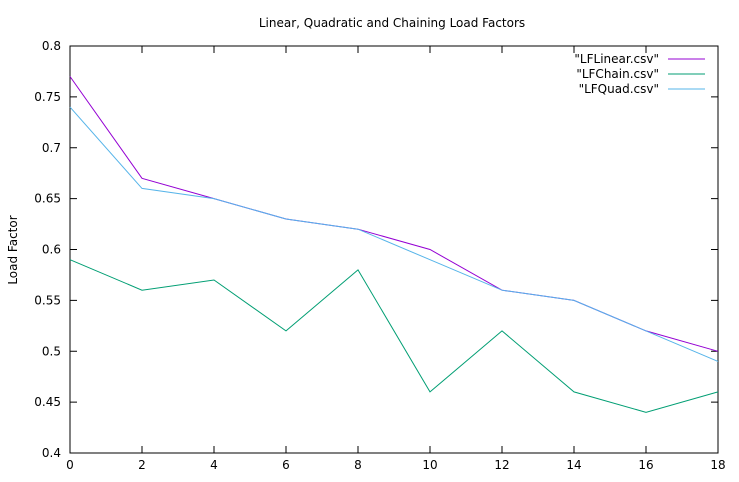 The image size is (739, 482). What do you see at coordinates (214, 465) in the screenshot?
I see `x-tick-label: 4` at bounding box center [214, 465].